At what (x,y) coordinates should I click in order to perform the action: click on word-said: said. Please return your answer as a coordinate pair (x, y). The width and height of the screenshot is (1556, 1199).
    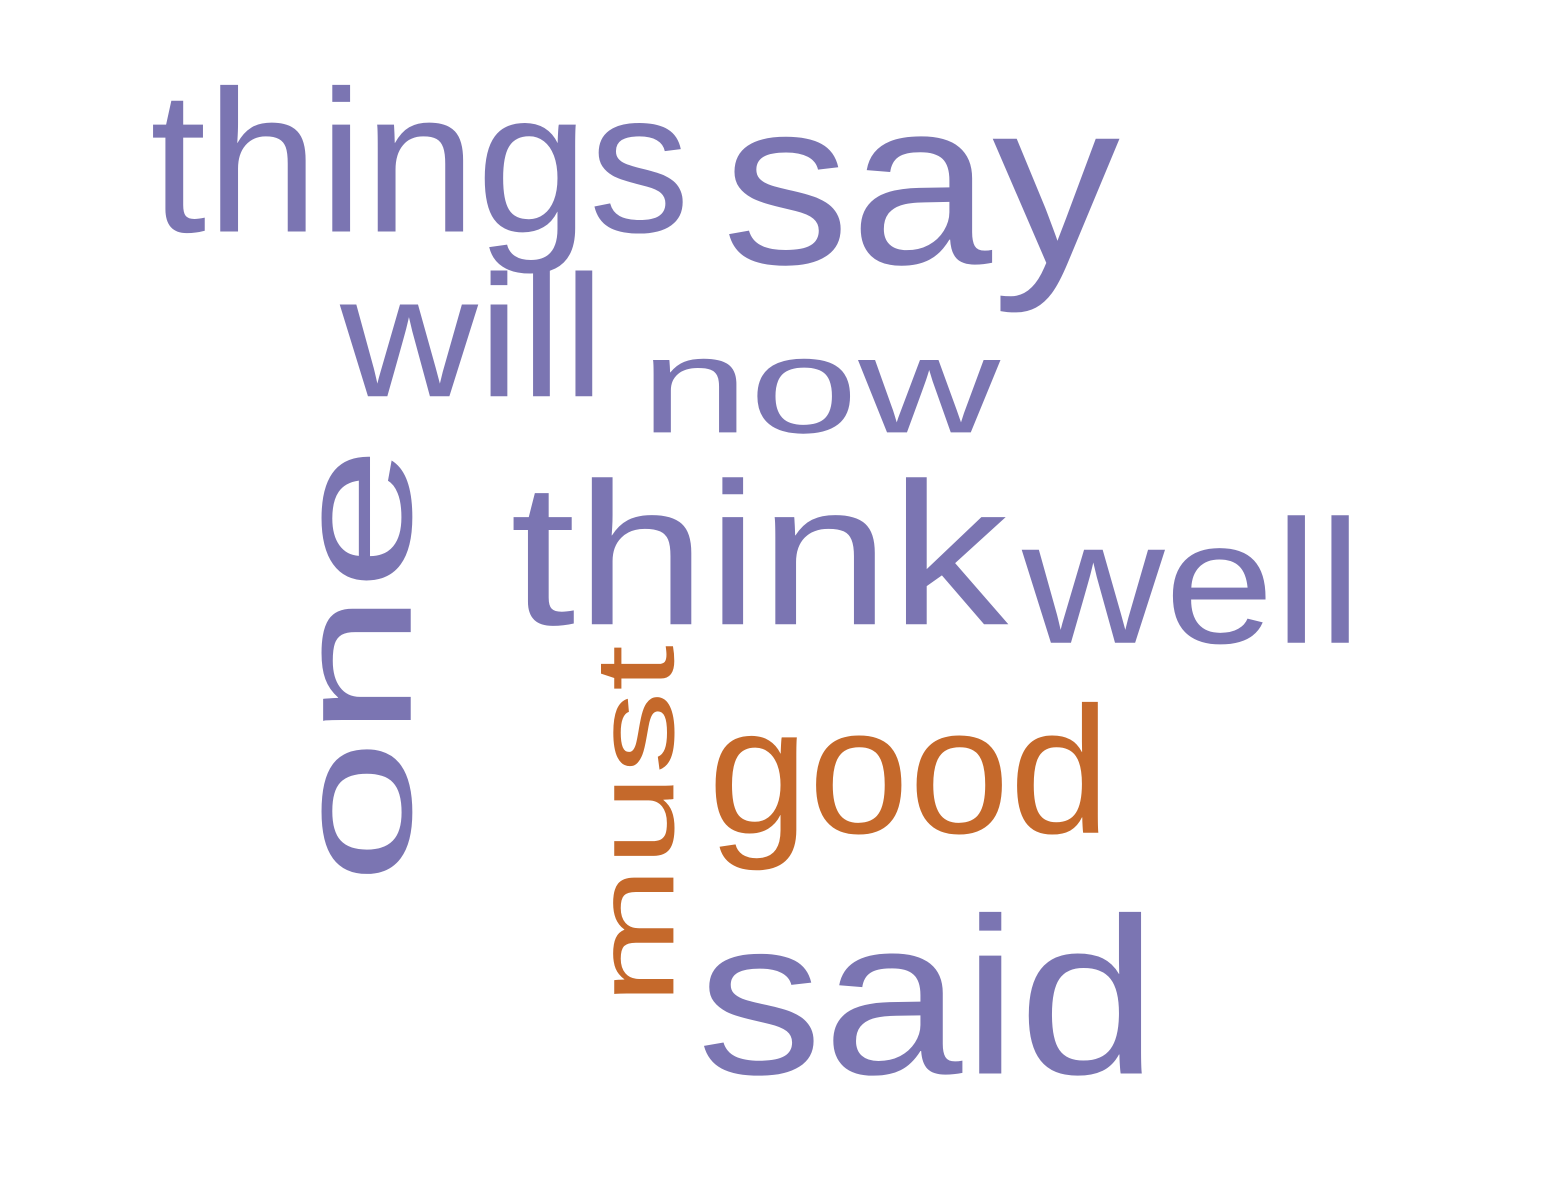
    Looking at the image, I should click on (927, 997).